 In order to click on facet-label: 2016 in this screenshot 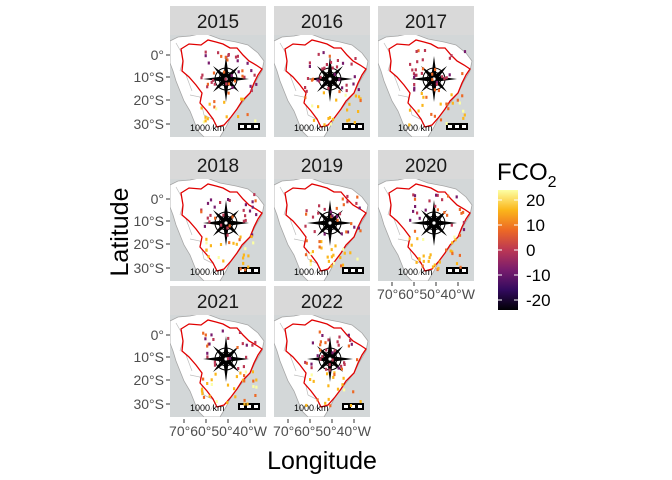, I will do `click(322, 22)`.